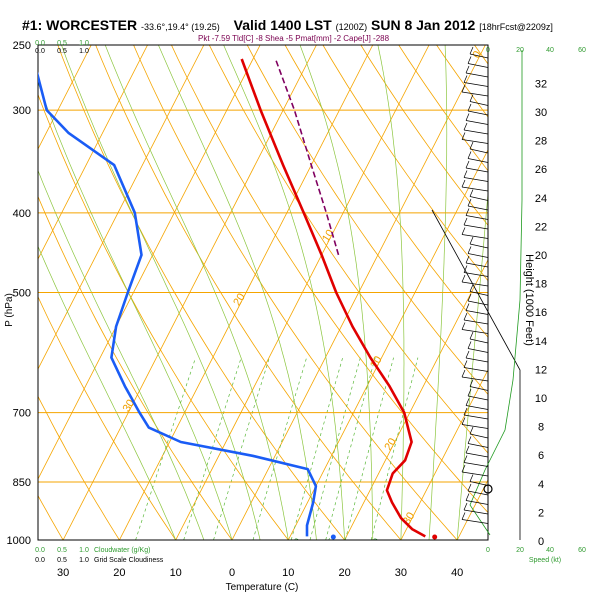 The image size is (600, 600). What do you see at coordinates (444, 454) in the screenshot?
I see `isotherm-line` at bounding box center [444, 454].